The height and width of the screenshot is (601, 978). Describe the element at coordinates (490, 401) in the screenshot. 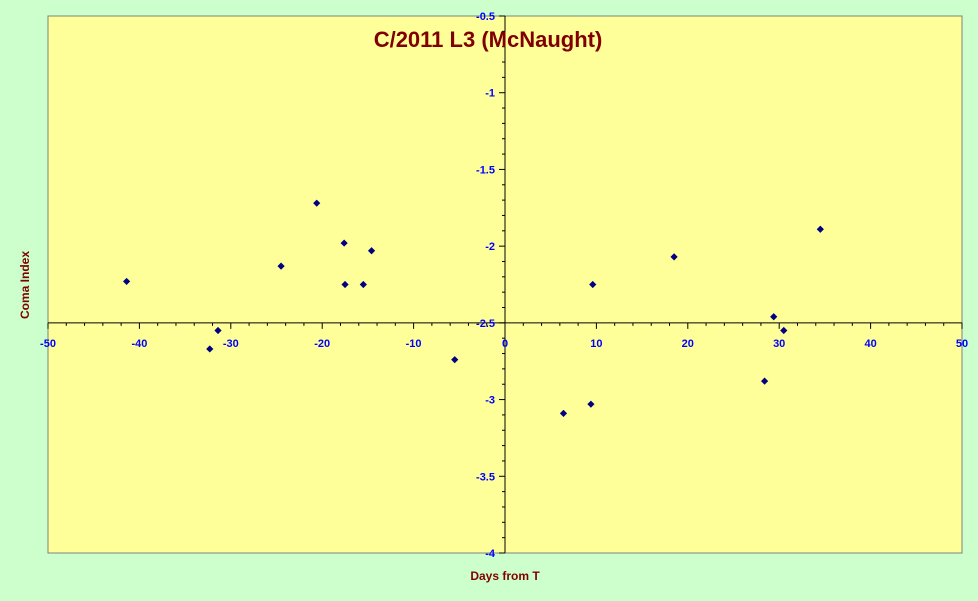

I see `y-tick-label: -3` at that location.